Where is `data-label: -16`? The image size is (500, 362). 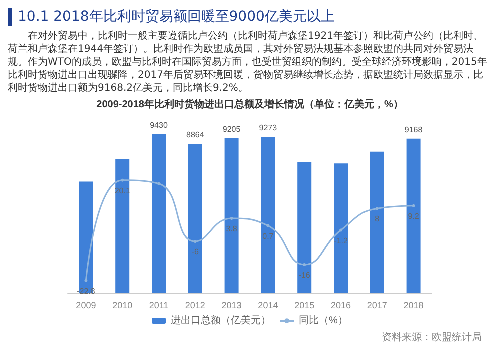
data-label: -16 is located at coordinates (304, 275).